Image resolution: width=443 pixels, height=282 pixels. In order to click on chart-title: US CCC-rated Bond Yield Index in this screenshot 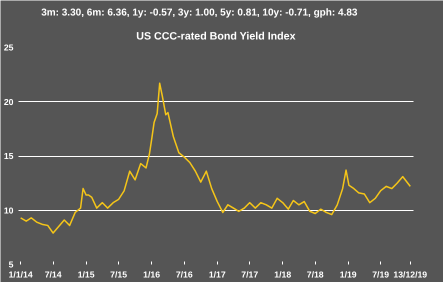, I will do `click(216, 36)`.